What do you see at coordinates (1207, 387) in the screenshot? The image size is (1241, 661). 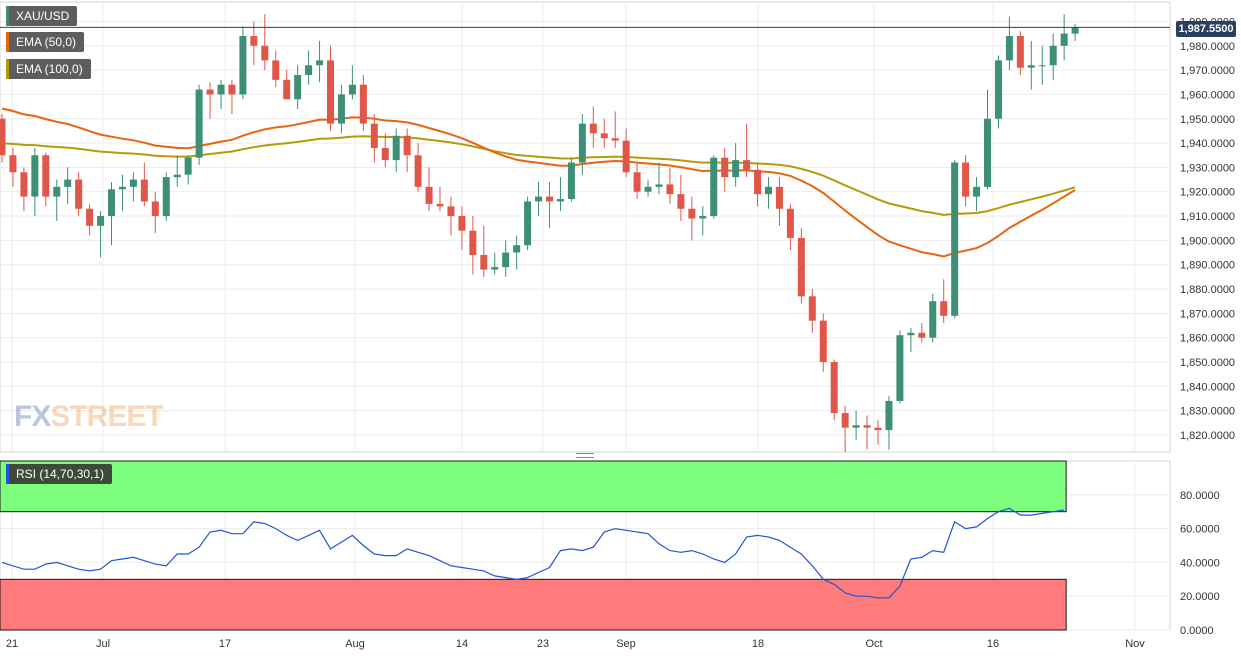 I see `price-y-tick-label: 1,840.0000` at bounding box center [1207, 387].